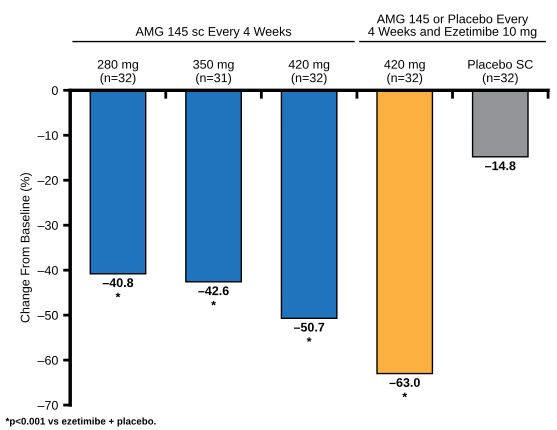  What do you see at coordinates (213, 296) in the screenshot?
I see `data-label: –42.6 *` at bounding box center [213, 296].